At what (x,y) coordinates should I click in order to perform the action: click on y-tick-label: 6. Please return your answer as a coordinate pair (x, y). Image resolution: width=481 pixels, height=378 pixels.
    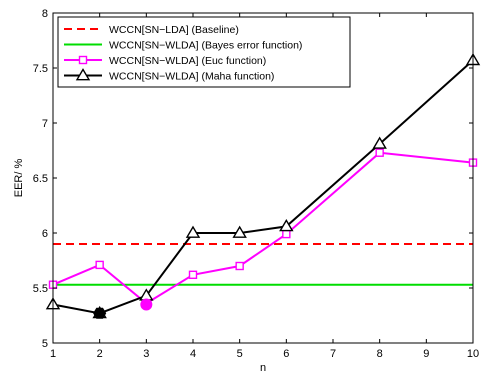
    Looking at the image, I should click on (45, 234).